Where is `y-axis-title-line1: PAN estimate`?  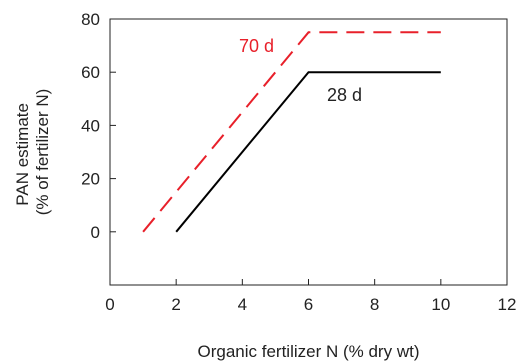 y-axis-title-line1: PAN estimate is located at coordinates (22, 154).